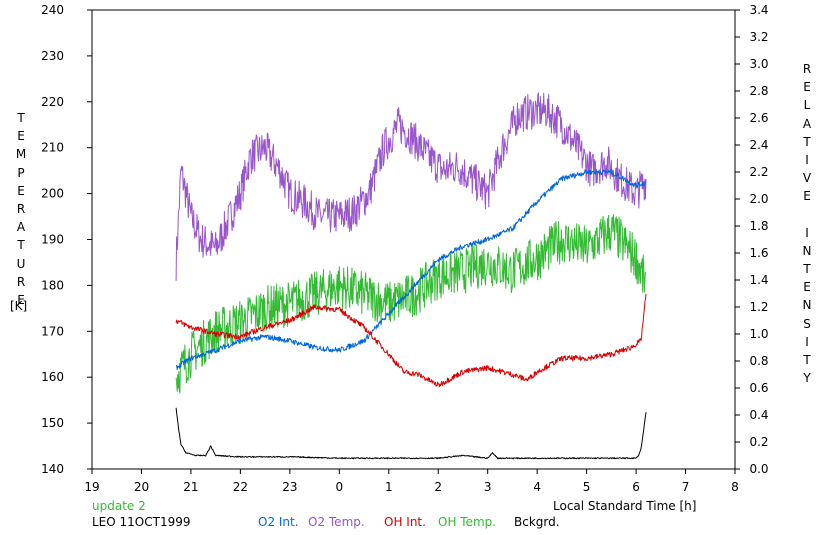 Image resolution: width=828 pixels, height=535 pixels. What do you see at coordinates (52, 148) in the screenshot?
I see `left-tick-label: 210` at bounding box center [52, 148].